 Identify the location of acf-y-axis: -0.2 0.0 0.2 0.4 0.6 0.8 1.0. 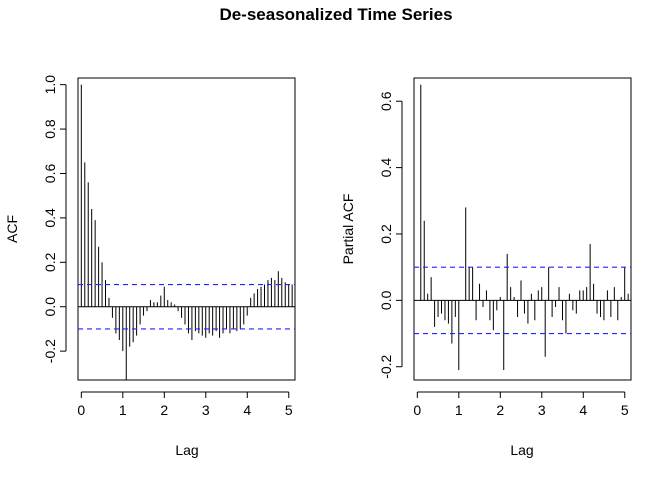
(54, 219).